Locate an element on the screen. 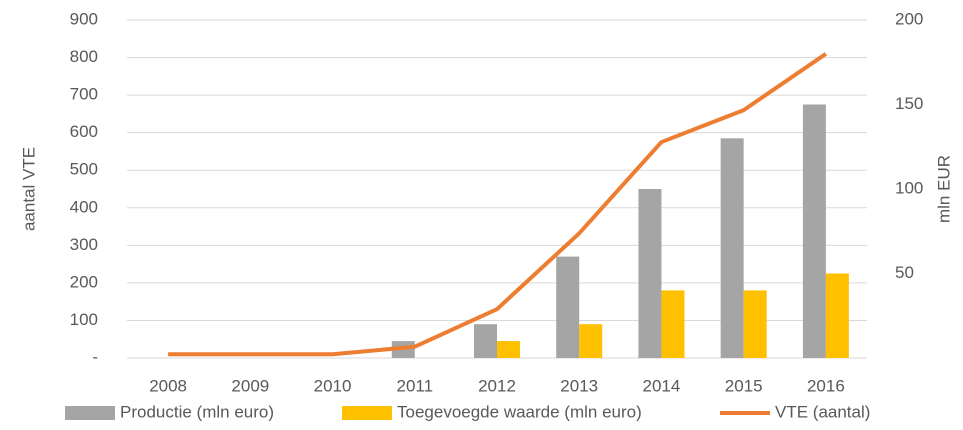 This screenshot has height=430, width=963. y-tick-label: 300 is located at coordinates (84, 244).